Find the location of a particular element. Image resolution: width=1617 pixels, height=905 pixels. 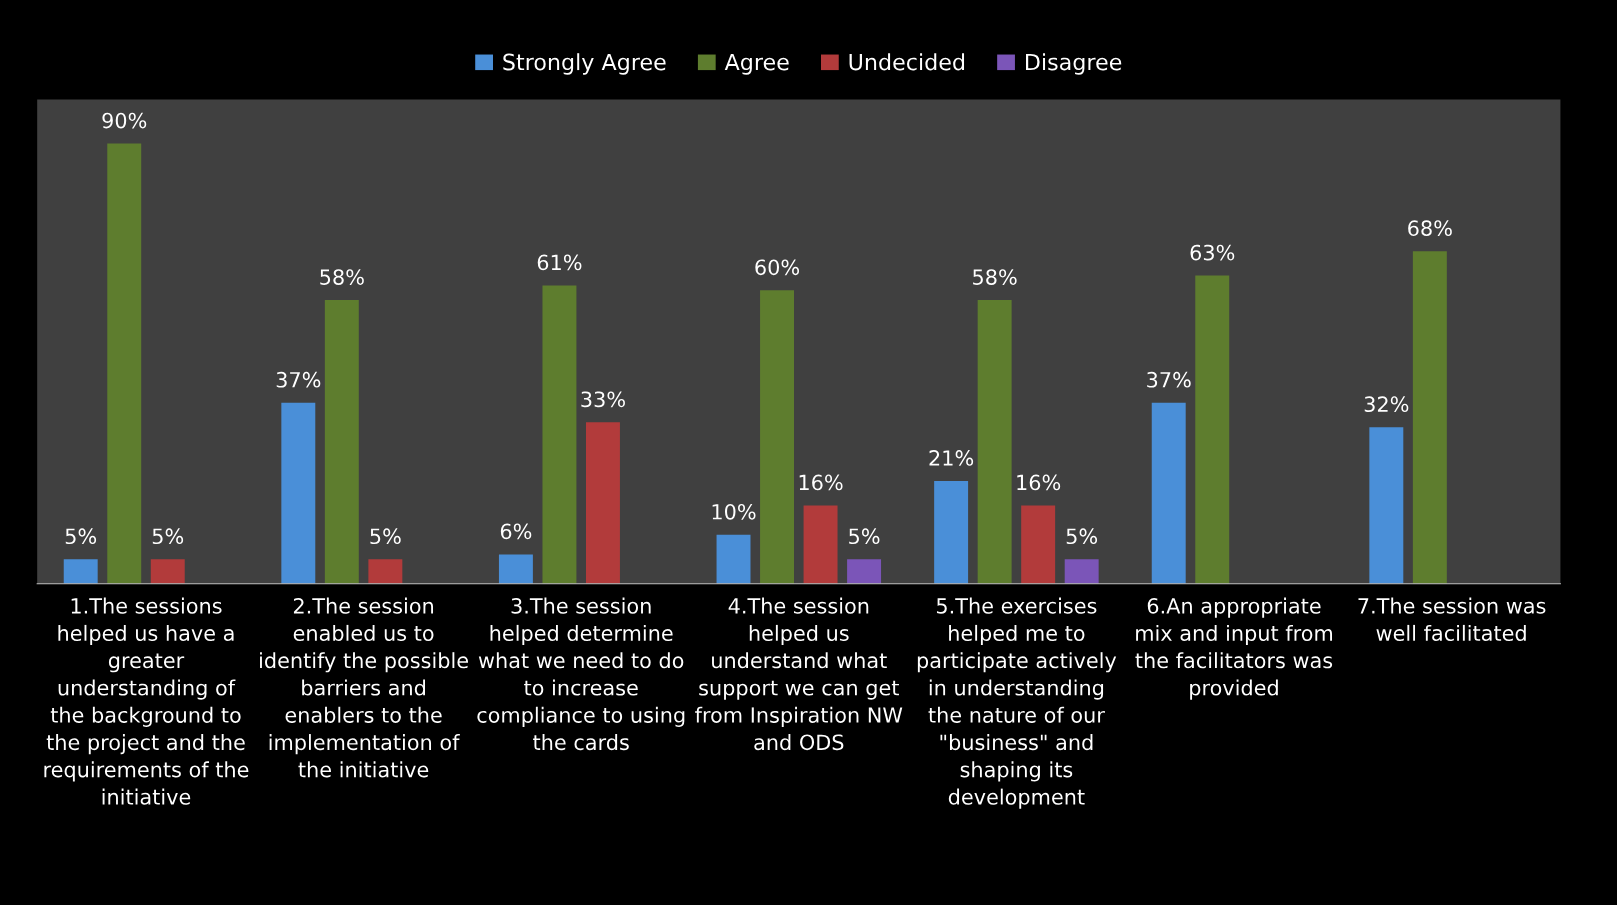

x-tick-label: 5.The exercises helped me to participate actively in understanding the nature of our "business" and shaping its development is located at coordinates (1017, 703).